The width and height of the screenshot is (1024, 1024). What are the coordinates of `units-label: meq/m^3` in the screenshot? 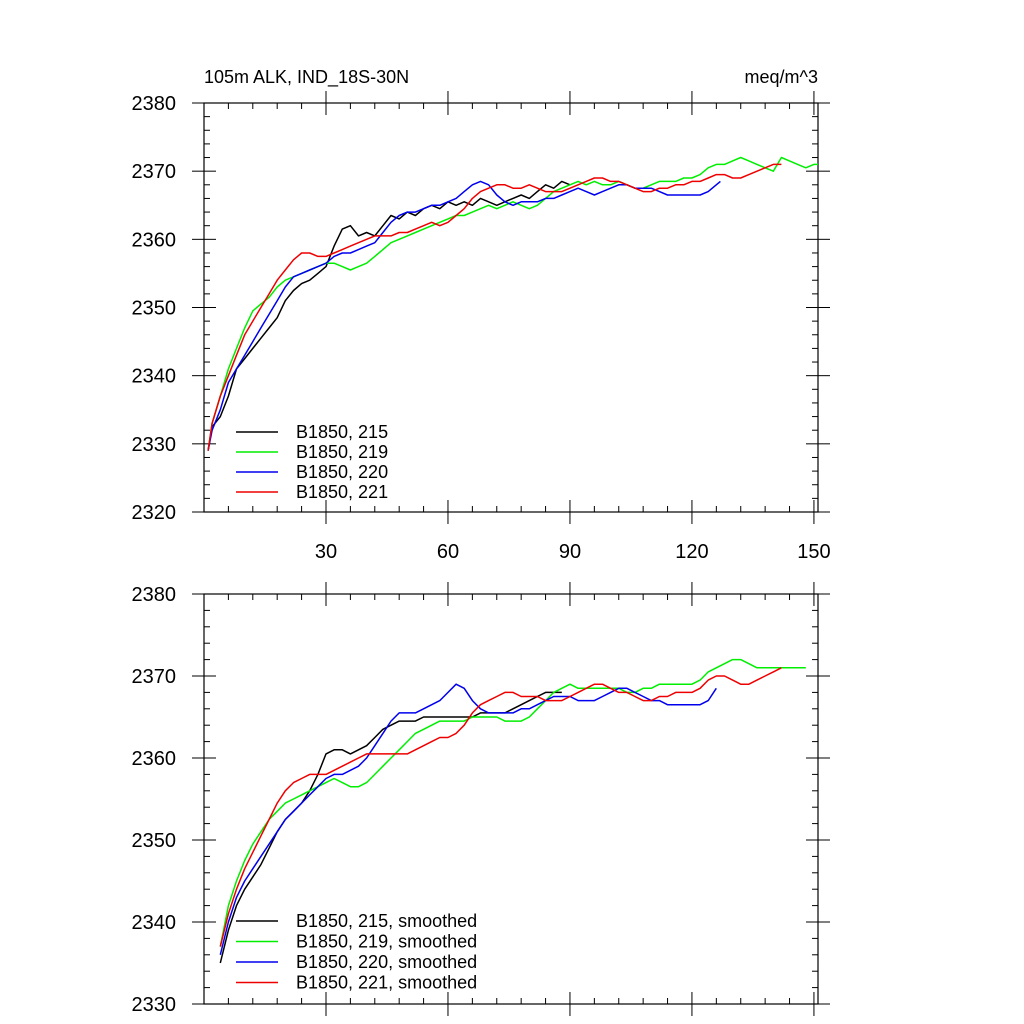 It's located at (781, 77).